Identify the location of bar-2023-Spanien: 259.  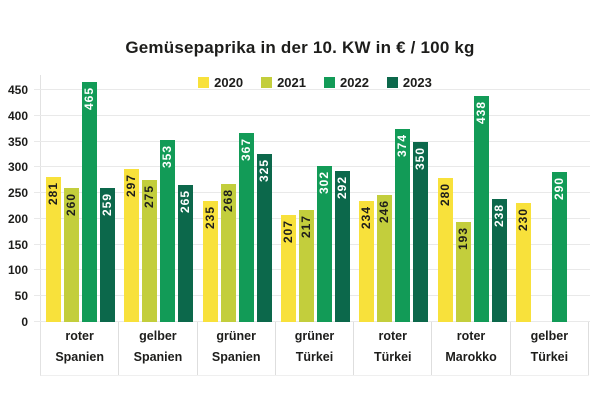
(107, 255).